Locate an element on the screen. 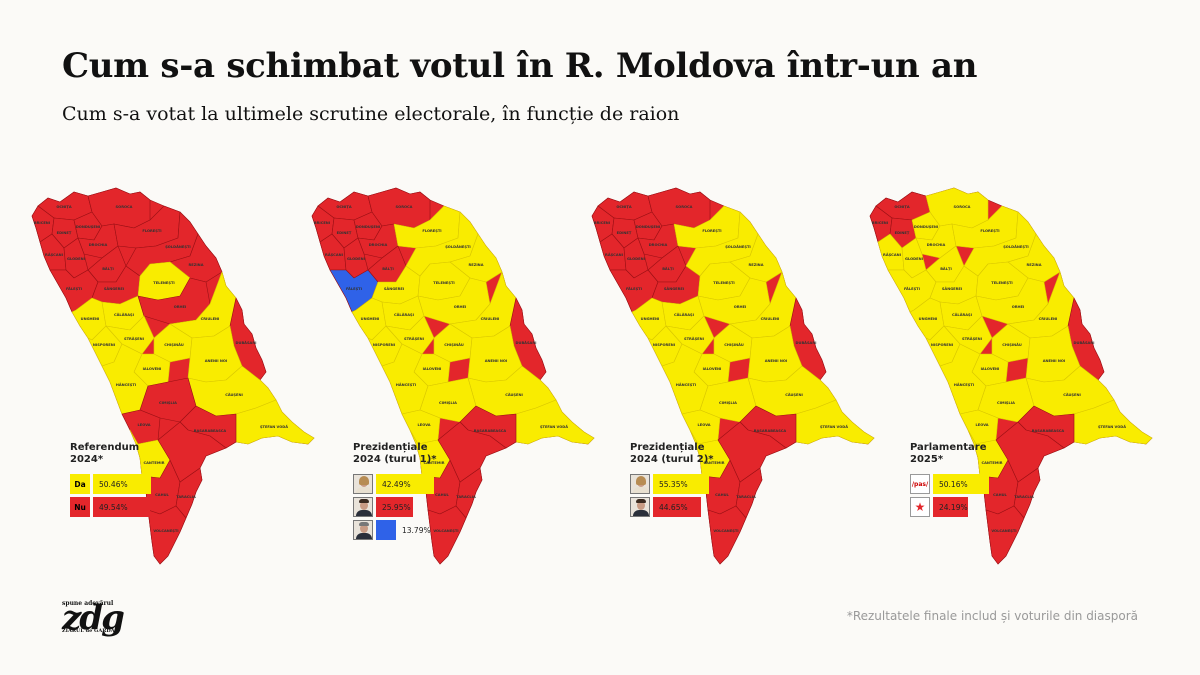 The height and width of the screenshot is (675, 1200). logo-small-text: spune adevărul is located at coordinates (88, 603).